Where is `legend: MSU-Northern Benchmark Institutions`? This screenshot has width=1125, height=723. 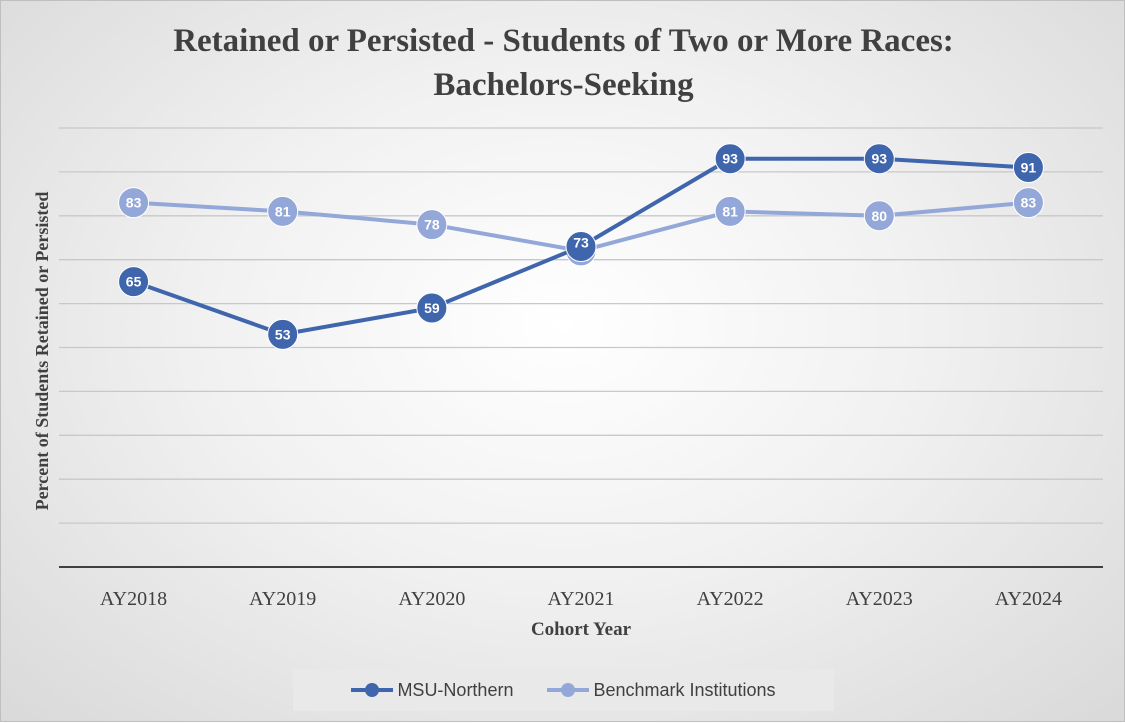 legend: MSU-Northern Benchmark Institutions is located at coordinates (563, 690).